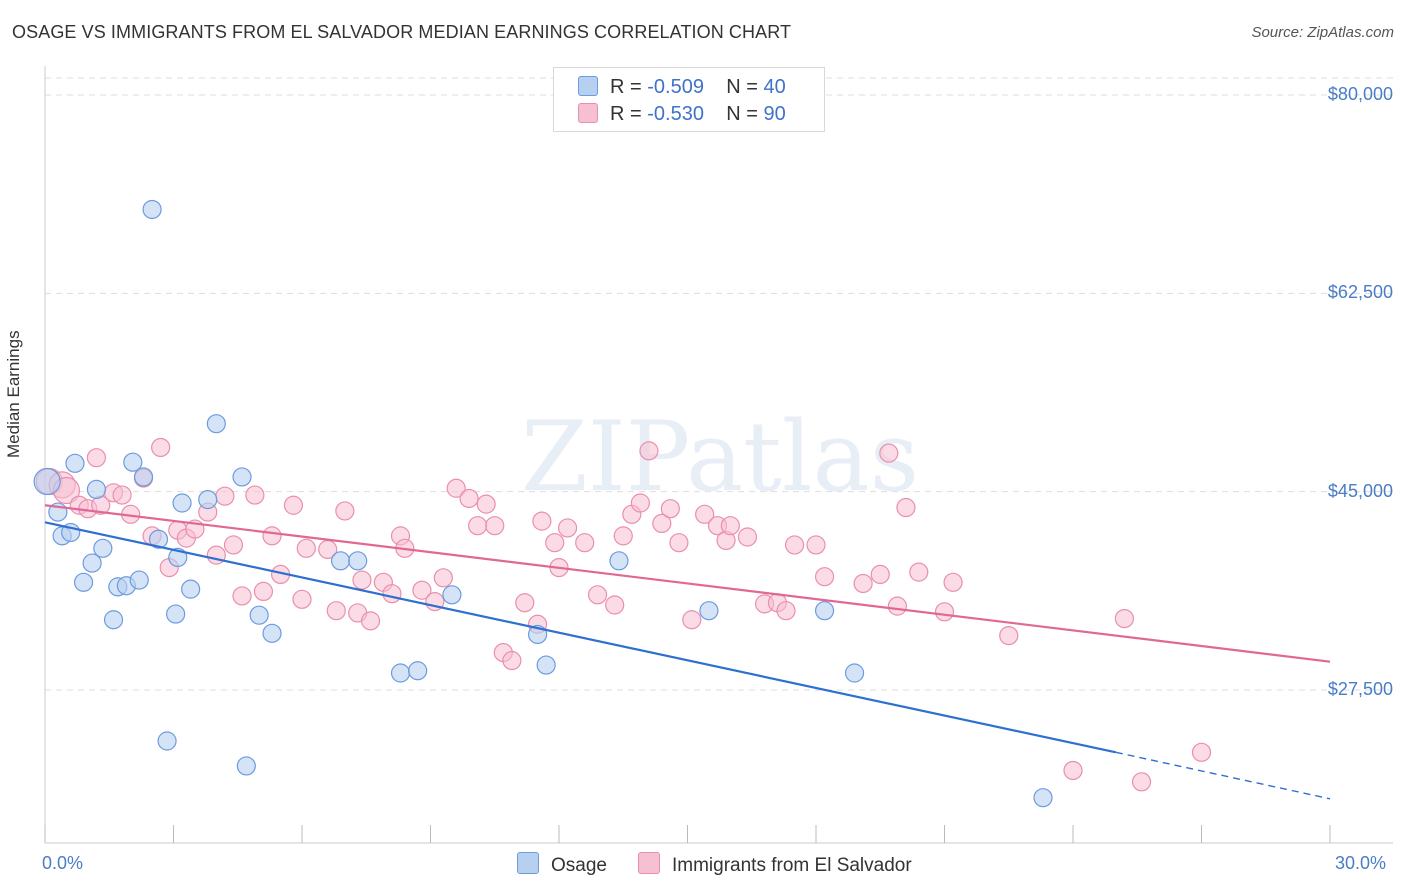 The height and width of the screenshot is (892, 1406). I want to click on bottom-legend-salvador: Immigrants from El Salvador, so click(775, 864).